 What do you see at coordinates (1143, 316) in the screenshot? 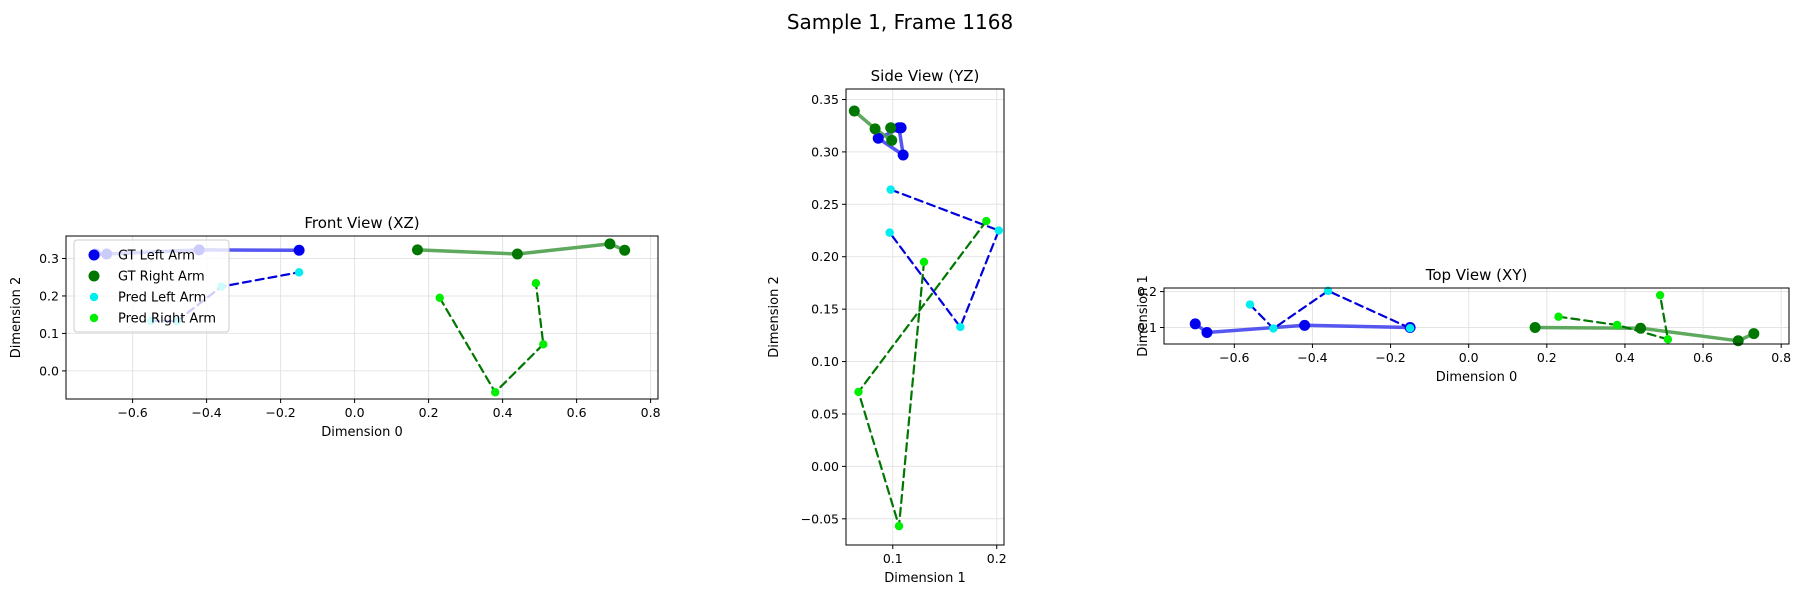
I see `y-axis-label: Dimension 1` at bounding box center [1143, 316].